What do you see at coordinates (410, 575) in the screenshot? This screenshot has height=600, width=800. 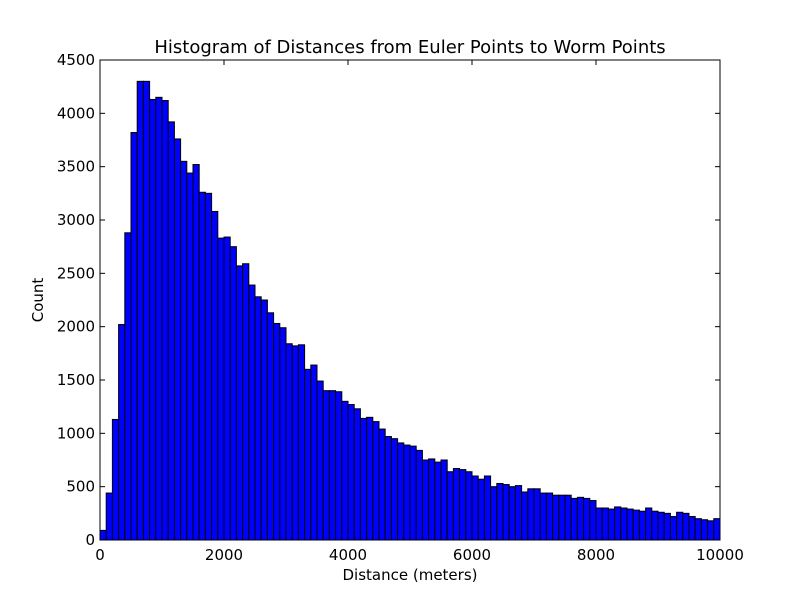 I see `x-axis-label: Distance (meters)` at bounding box center [410, 575].